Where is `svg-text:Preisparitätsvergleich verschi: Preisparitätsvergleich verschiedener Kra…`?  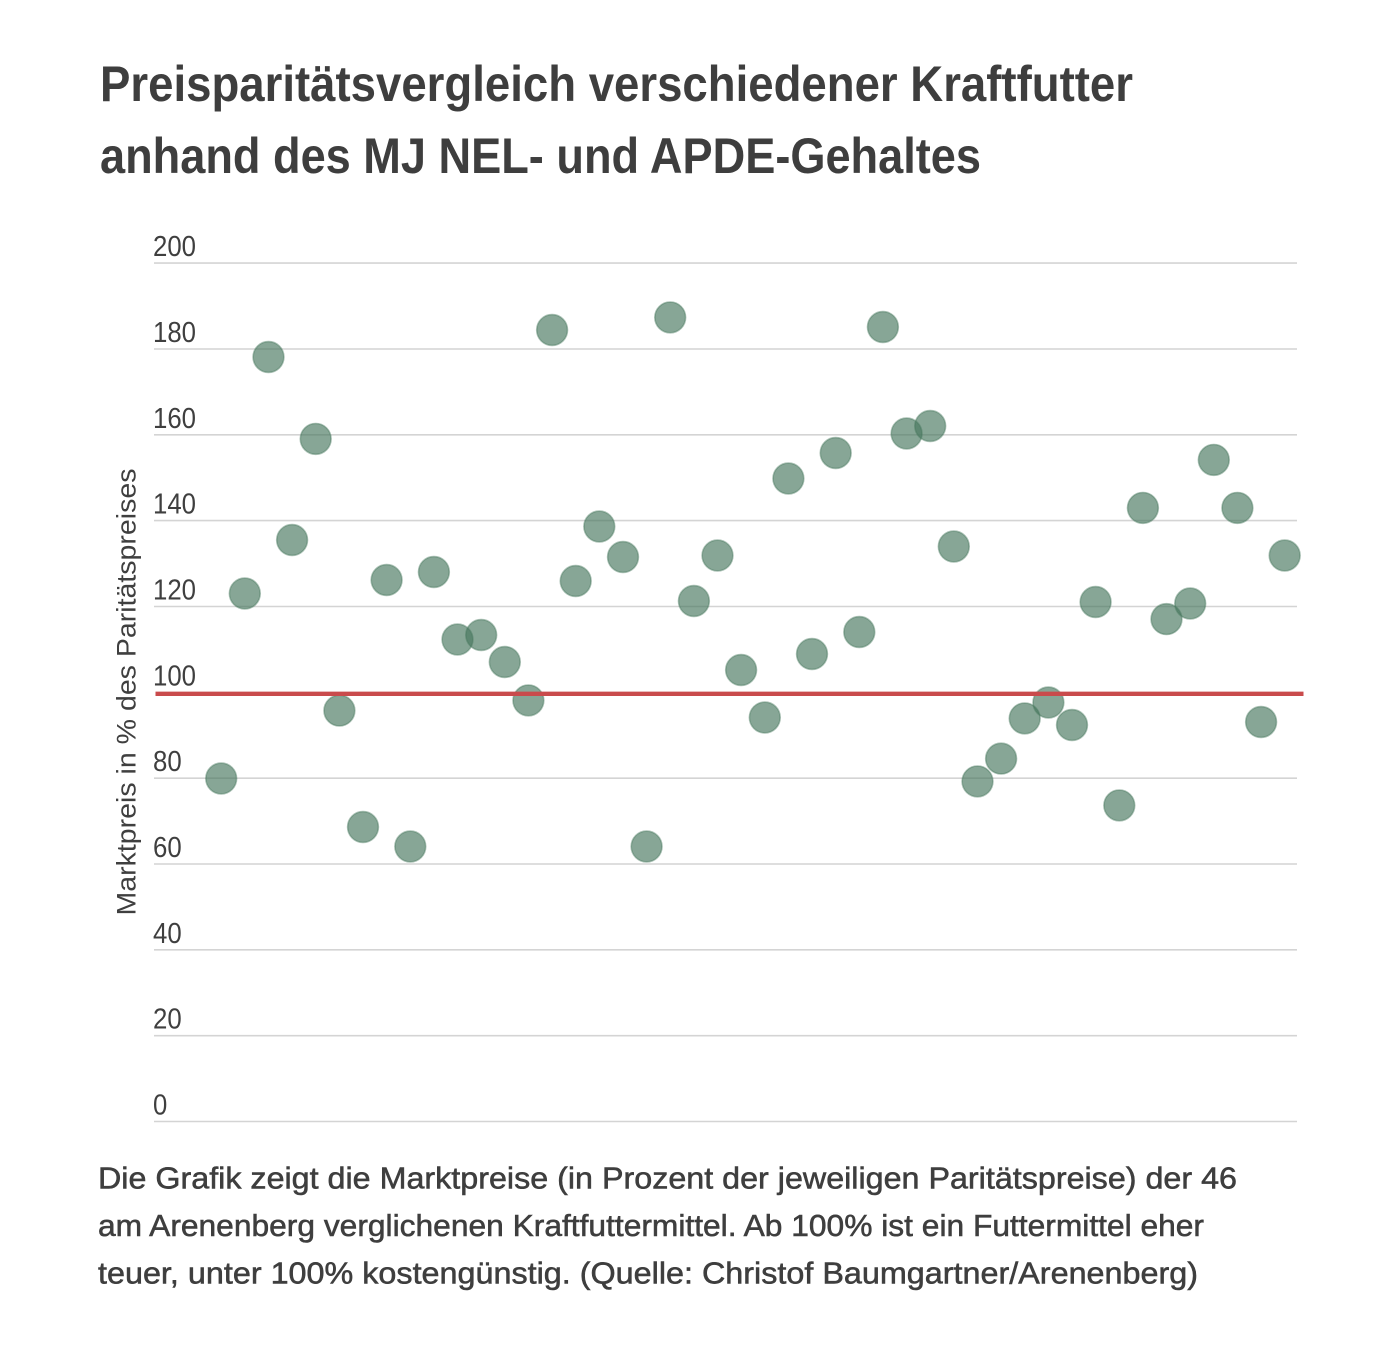
svg-text:Preisparitätsvergleich verschi: Preisparitätsvergleich verschiedener Kra… is located at coordinates (616, 84).